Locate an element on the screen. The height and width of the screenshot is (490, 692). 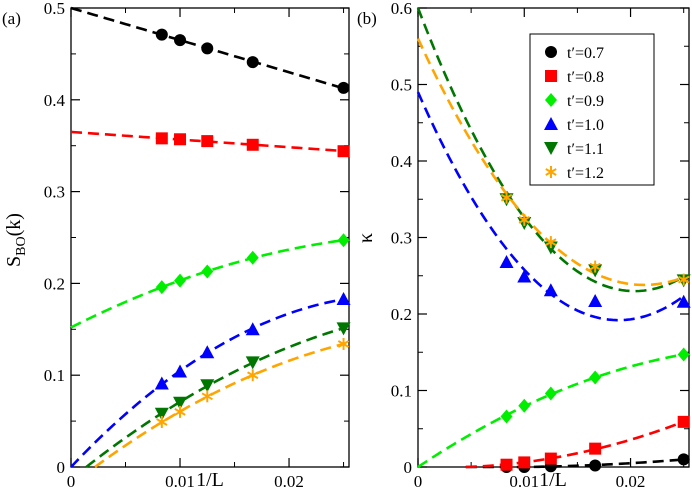
panel-a-ytick-label: 0.2 is located at coordinates (54, 283).